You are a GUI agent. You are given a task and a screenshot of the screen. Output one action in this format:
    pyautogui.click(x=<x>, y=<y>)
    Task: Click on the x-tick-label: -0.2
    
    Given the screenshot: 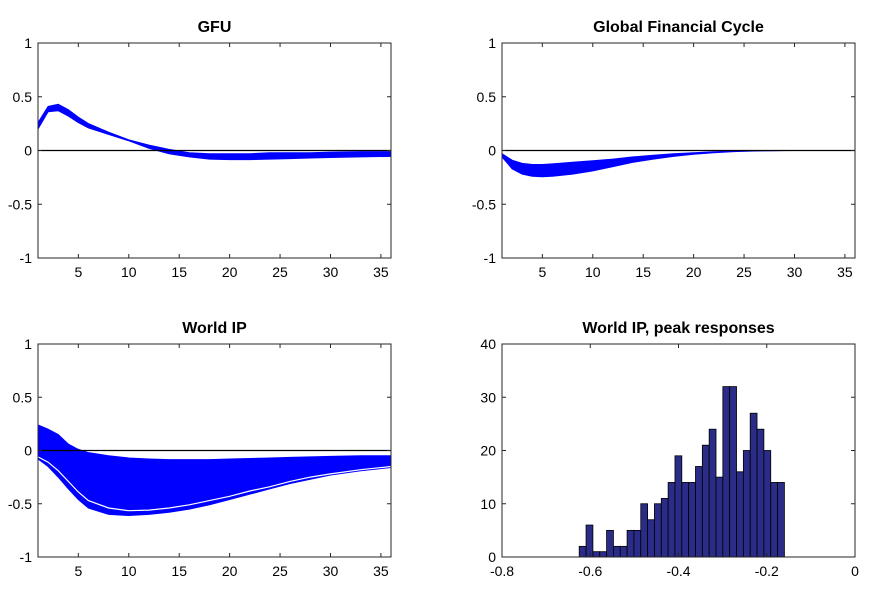 What is the action you would take?
    pyautogui.click(x=767, y=571)
    